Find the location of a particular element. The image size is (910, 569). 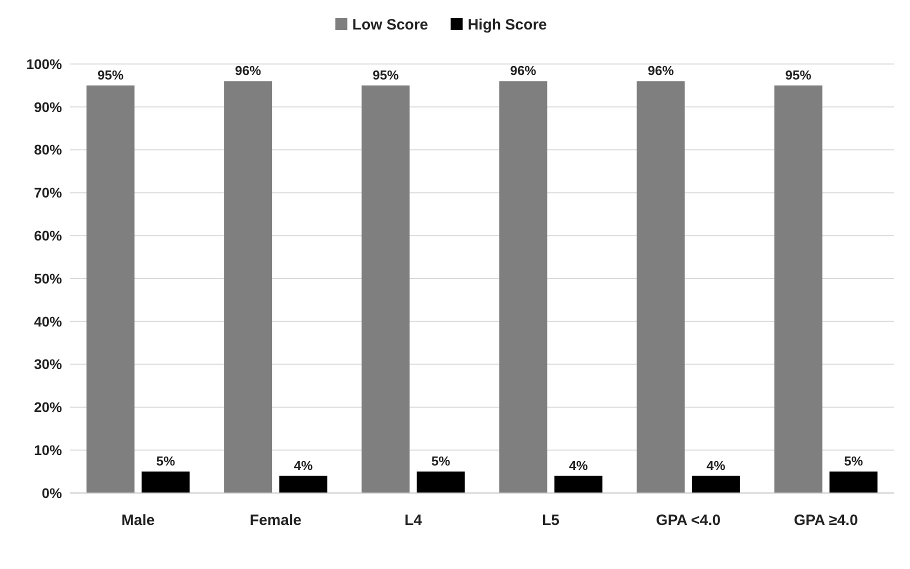

y-tick-label: 80% is located at coordinates (48, 150).